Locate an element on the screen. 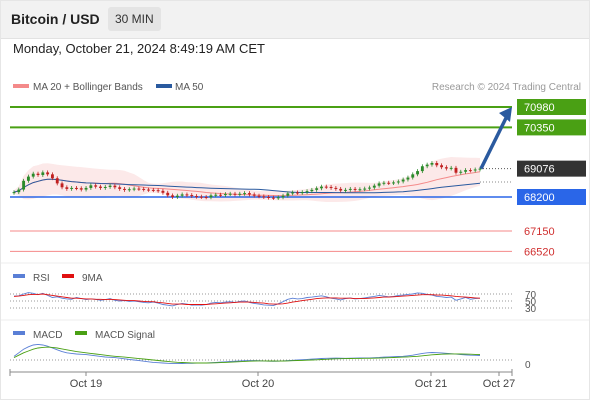 This screenshot has height=400, width=590. timestamp: Monday, October 21, 2024 8:49:19 AM CET is located at coordinates (139, 48).